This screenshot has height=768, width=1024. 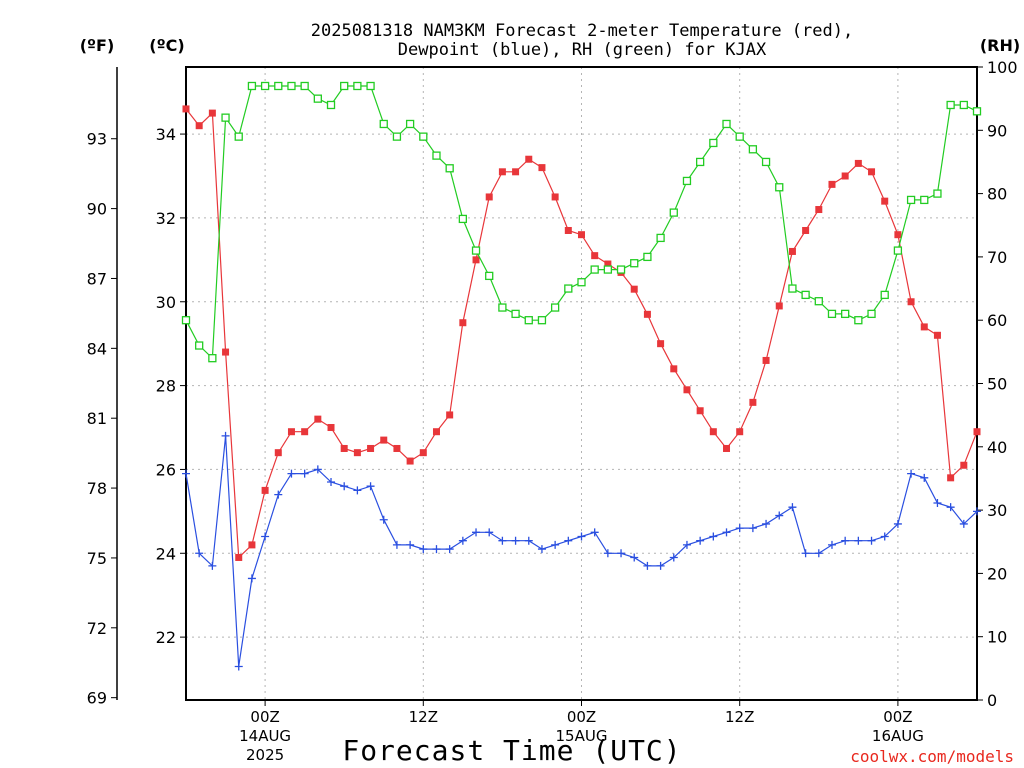 I want to click on fahrenheit-tick-label: 84, so click(x=97, y=348).